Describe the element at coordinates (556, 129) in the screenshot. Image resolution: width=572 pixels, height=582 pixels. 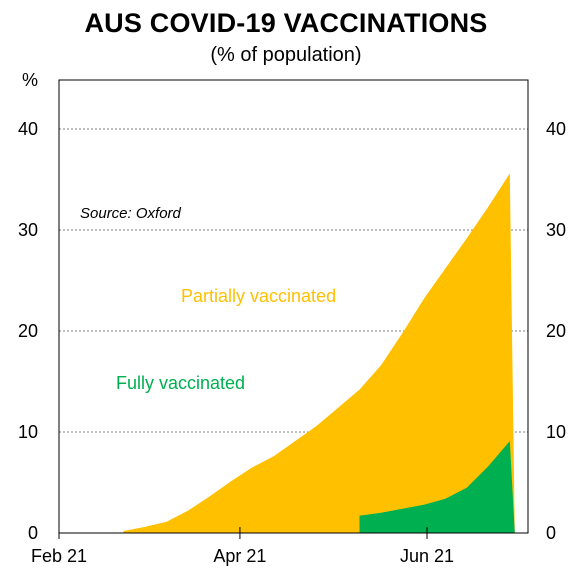
I see `y-tick-label-right: 40` at that location.